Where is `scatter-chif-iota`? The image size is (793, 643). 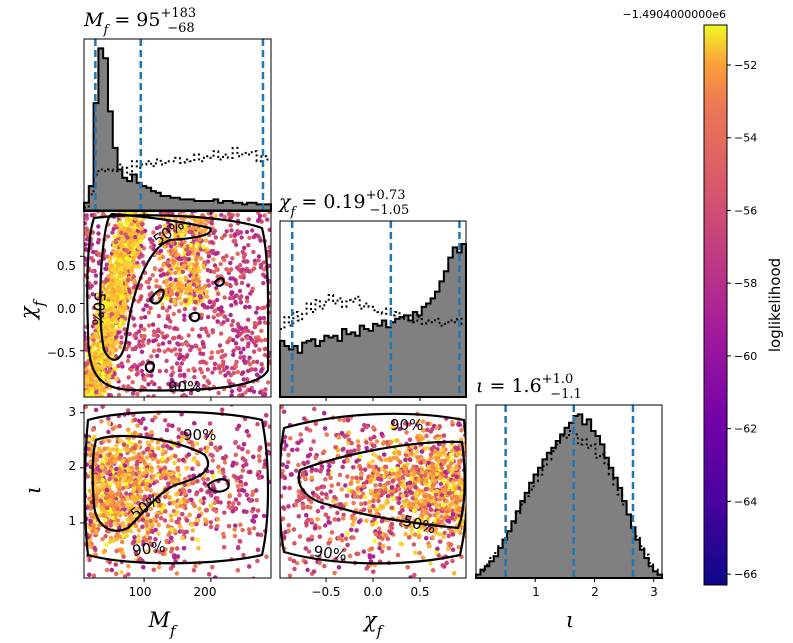 scatter-chif-iota is located at coordinates (373, 491).